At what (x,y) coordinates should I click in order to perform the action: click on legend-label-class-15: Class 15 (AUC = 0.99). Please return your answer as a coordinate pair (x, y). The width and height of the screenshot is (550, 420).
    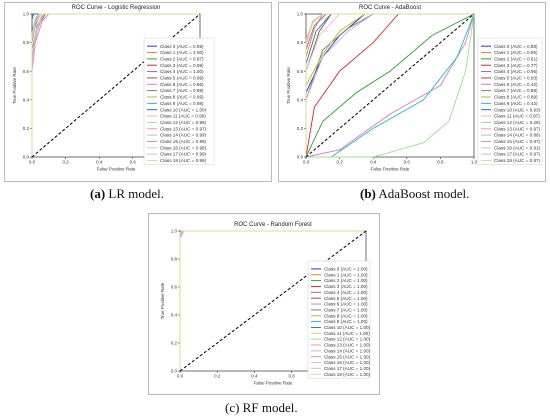
    Looking at the image, I should click on (183, 141).